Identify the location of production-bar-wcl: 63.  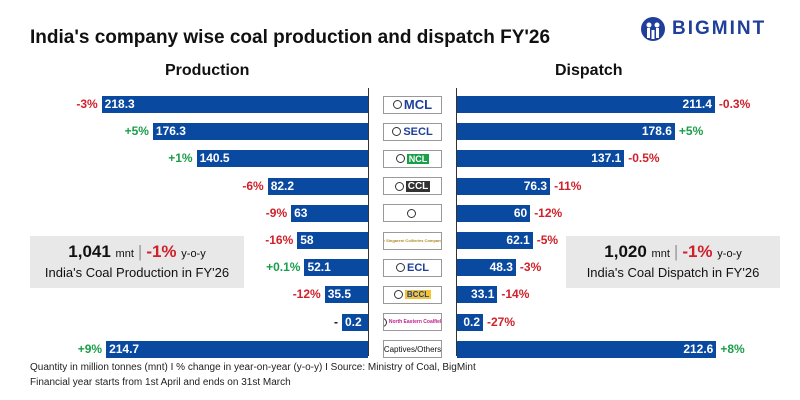
(329, 213).